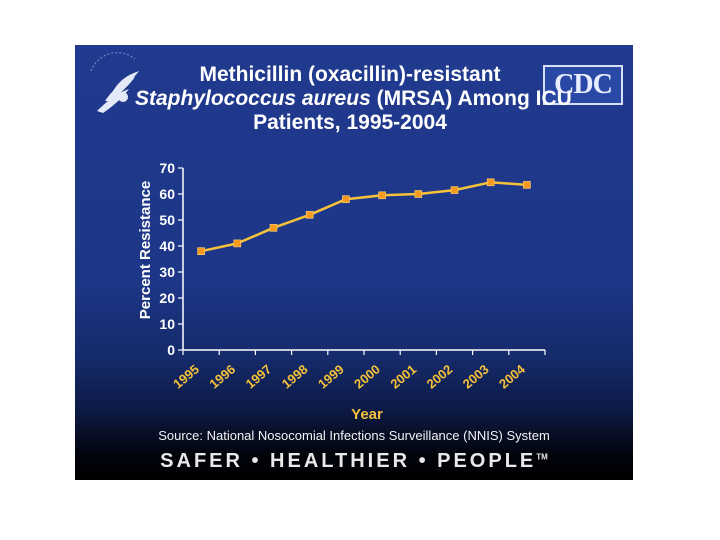  I want to click on y-tick-label: 30, so click(167, 272).